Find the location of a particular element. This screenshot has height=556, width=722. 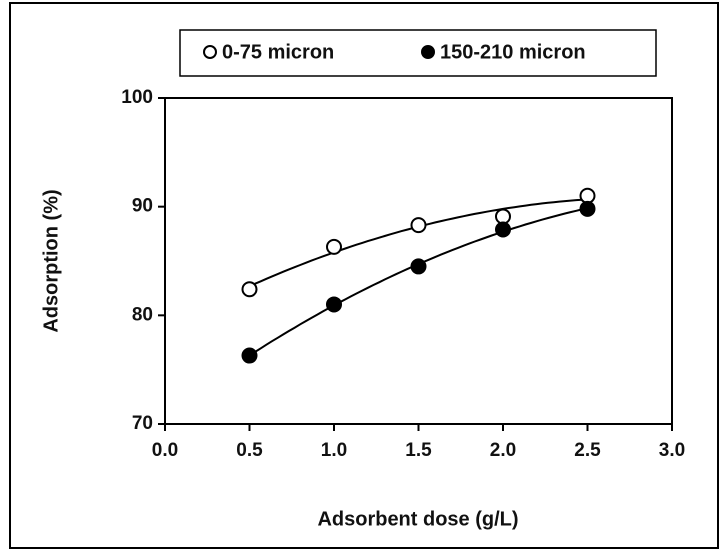

legend-label: 0-75 micron is located at coordinates (278, 52).